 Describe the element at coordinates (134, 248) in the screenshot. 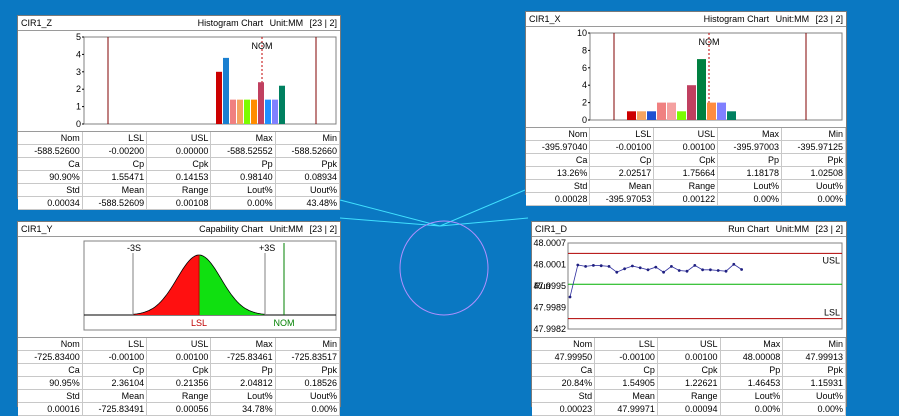

I see `minus3s-label: -3S` at that location.